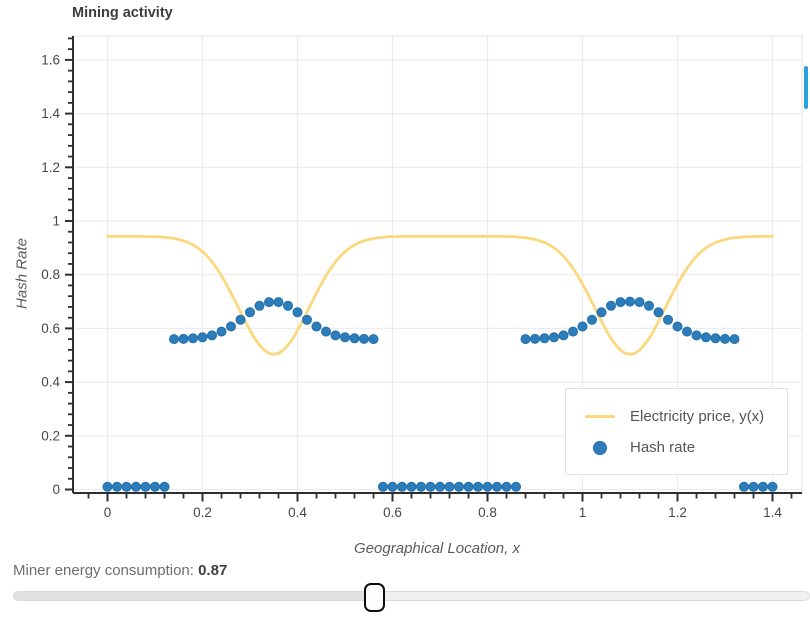  I want to click on slider-track-filled, so click(195, 596).